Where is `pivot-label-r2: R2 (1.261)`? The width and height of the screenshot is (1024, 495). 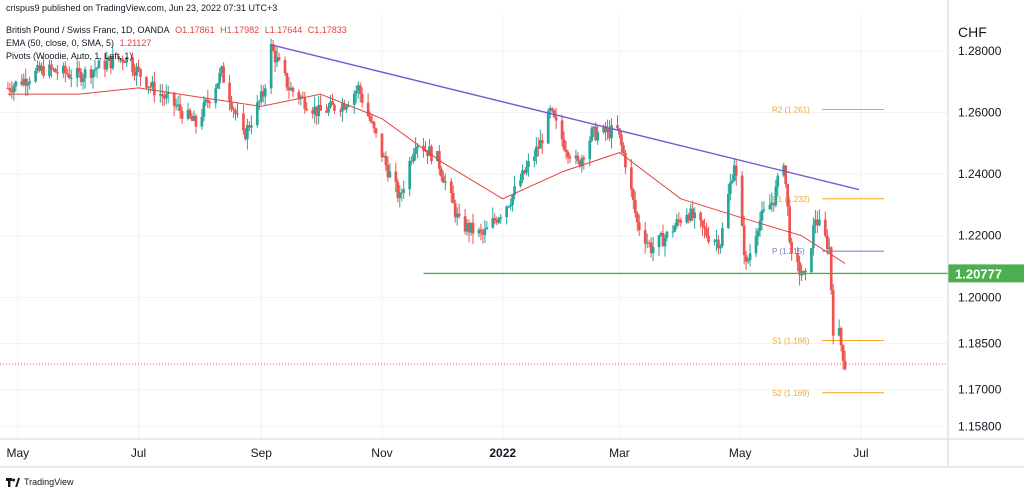
pivot-label-r2: R2 (1.261) is located at coordinates (791, 109).